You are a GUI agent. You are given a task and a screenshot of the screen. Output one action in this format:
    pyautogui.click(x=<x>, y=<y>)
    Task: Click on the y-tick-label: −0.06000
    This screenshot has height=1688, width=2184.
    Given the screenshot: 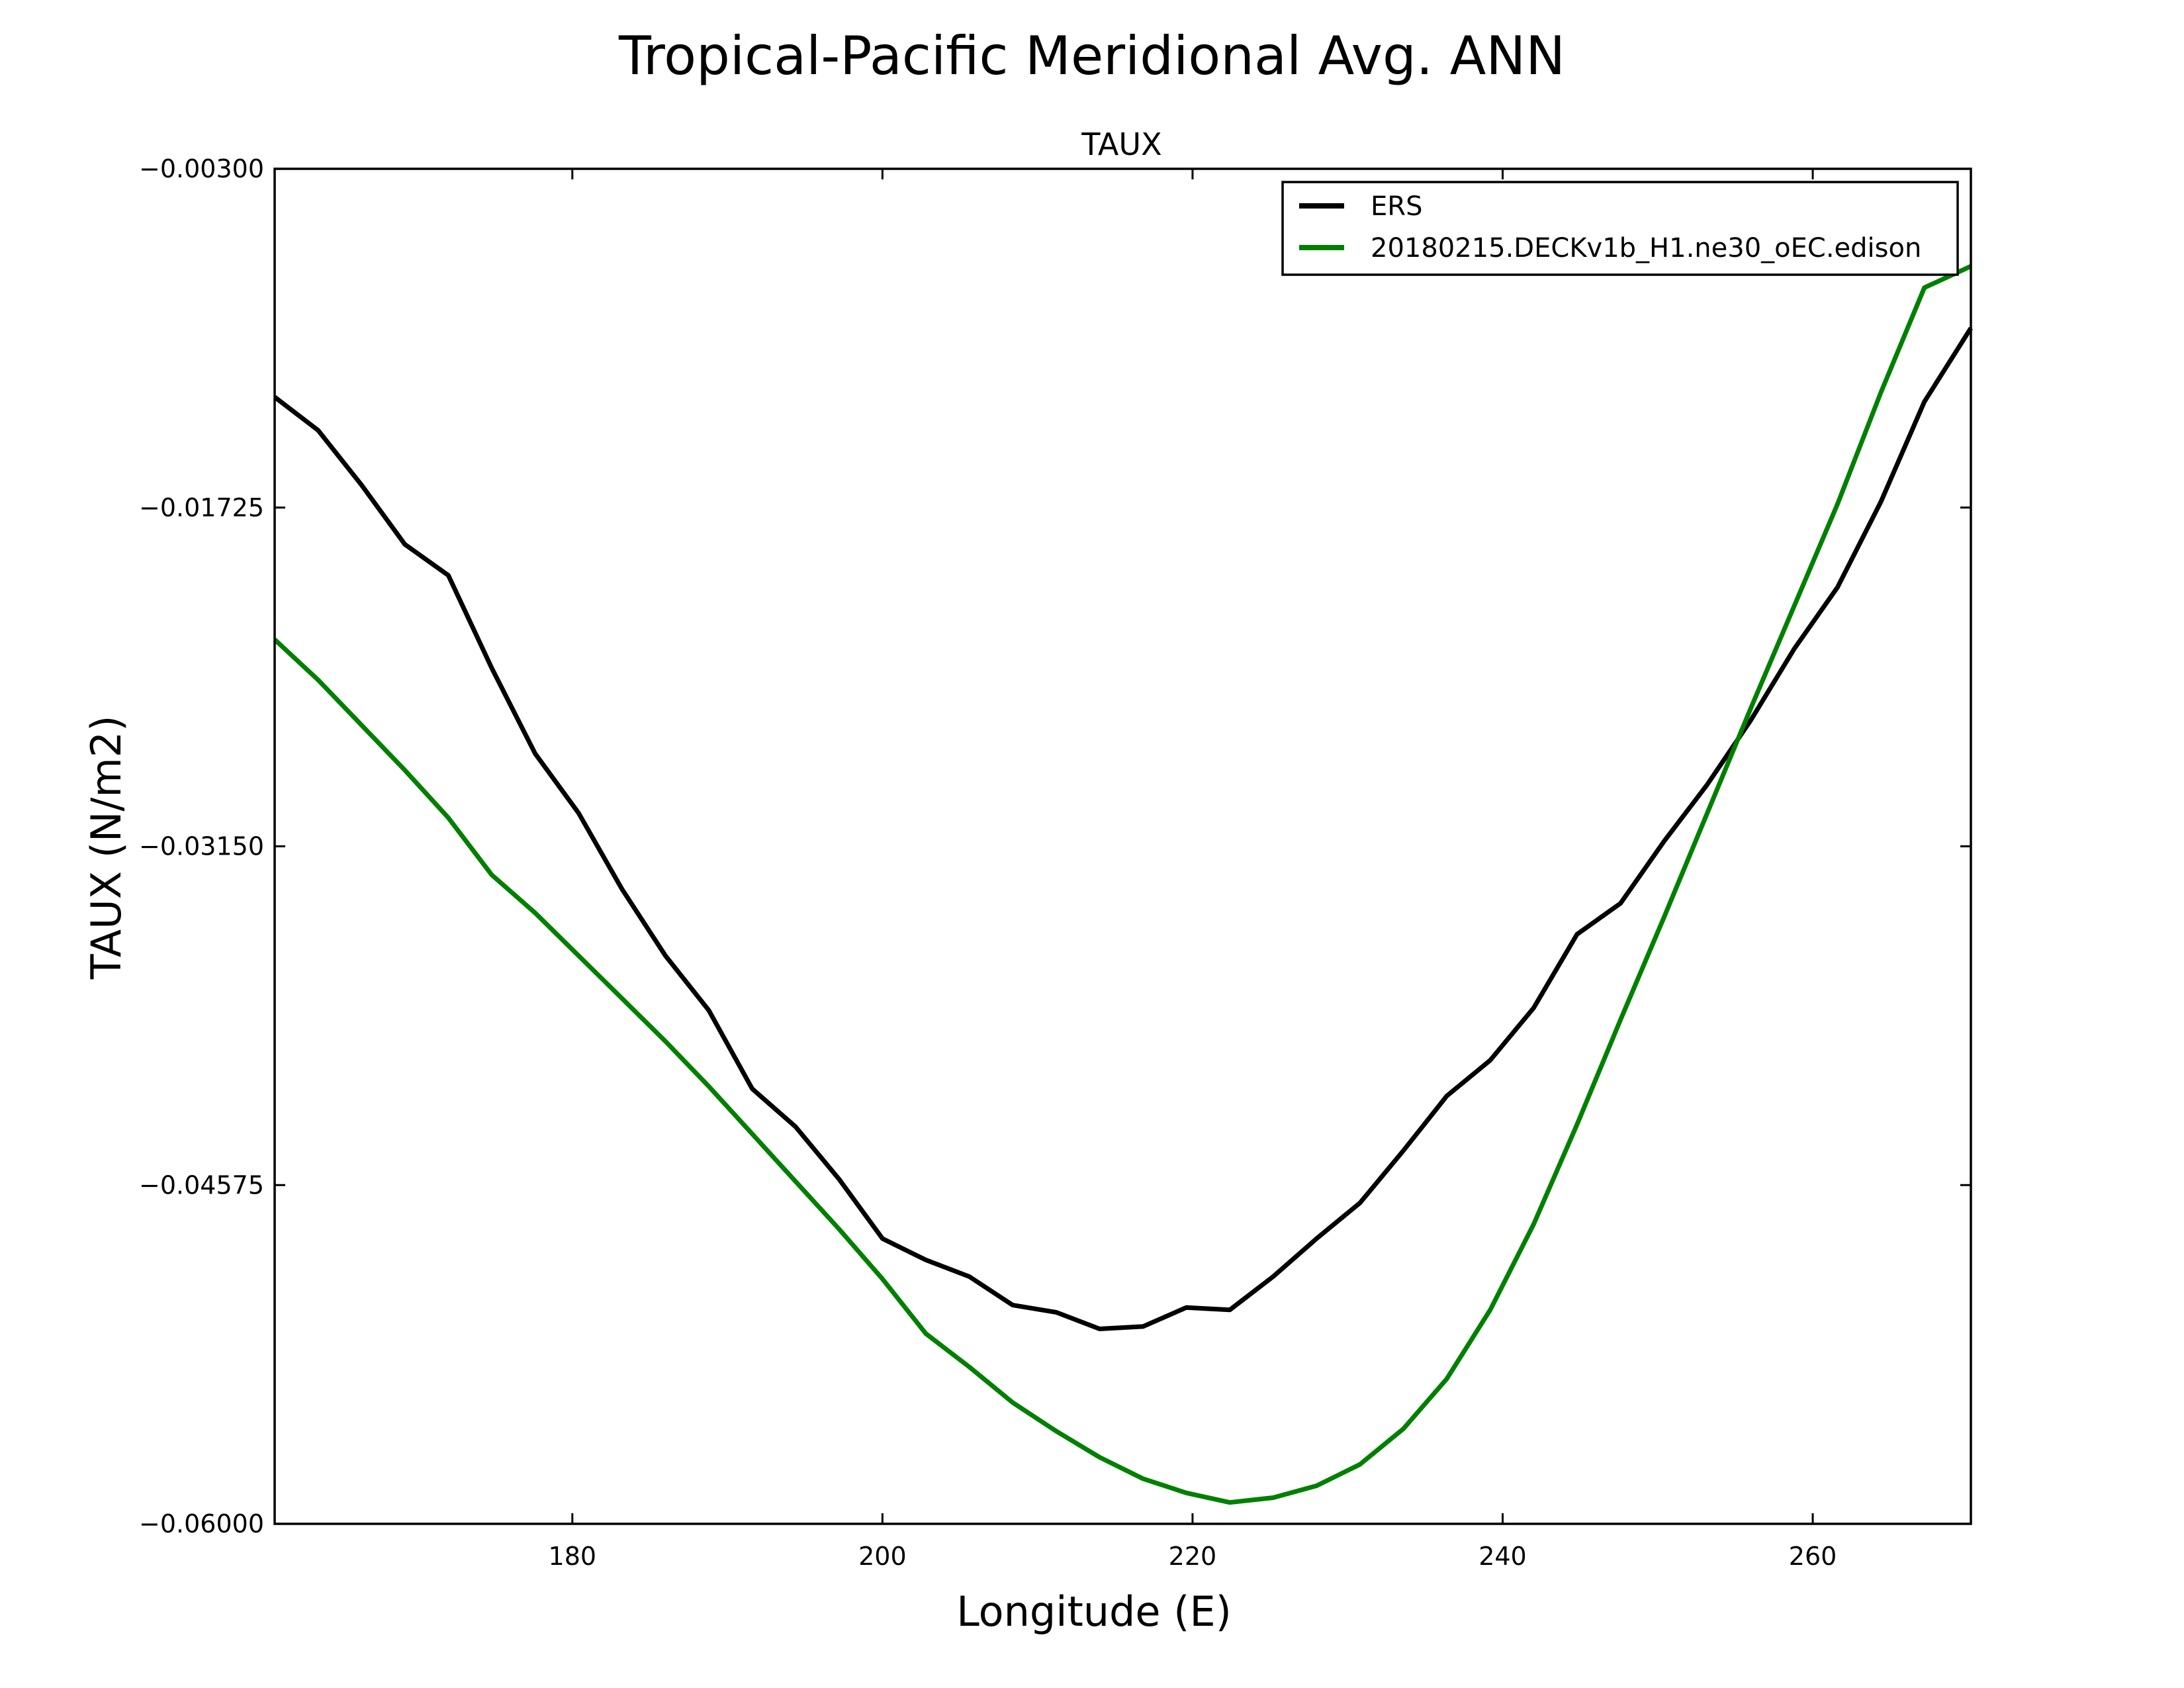 What is the action you would take?
    pyautogui.click(x=202, y=1523)
    